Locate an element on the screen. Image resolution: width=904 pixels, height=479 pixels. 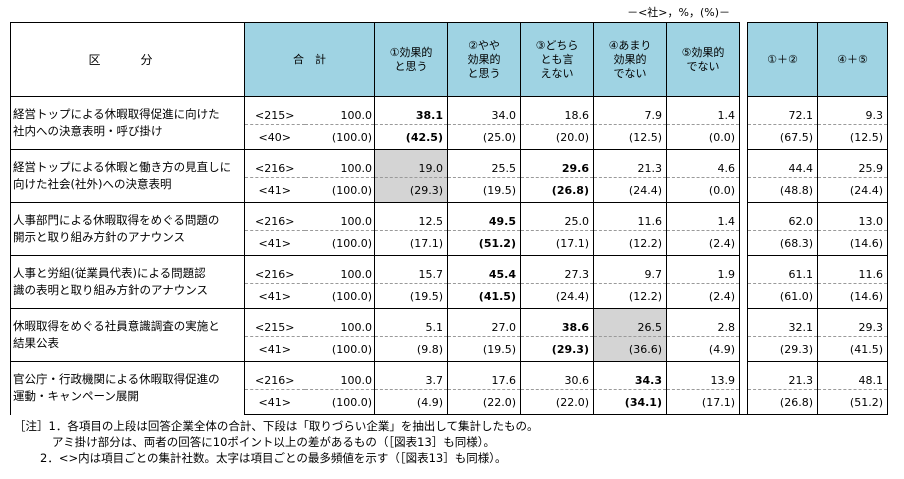
sum-cell: 21.3 is located at coordinates (782, 375).